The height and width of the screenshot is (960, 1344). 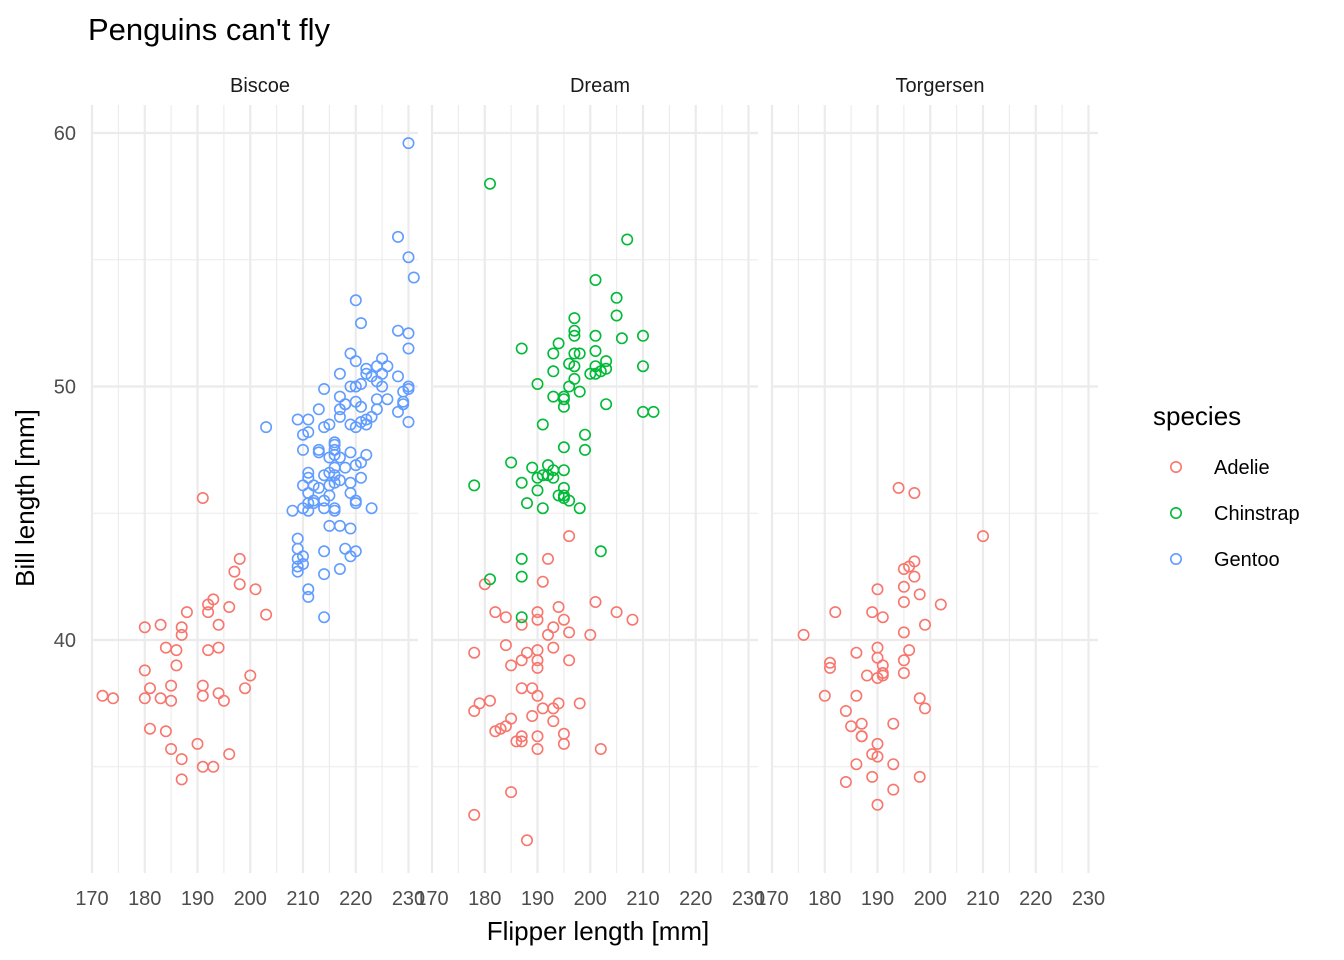 I want to click on x-tick-label: 180, so click(x=144, y=899).